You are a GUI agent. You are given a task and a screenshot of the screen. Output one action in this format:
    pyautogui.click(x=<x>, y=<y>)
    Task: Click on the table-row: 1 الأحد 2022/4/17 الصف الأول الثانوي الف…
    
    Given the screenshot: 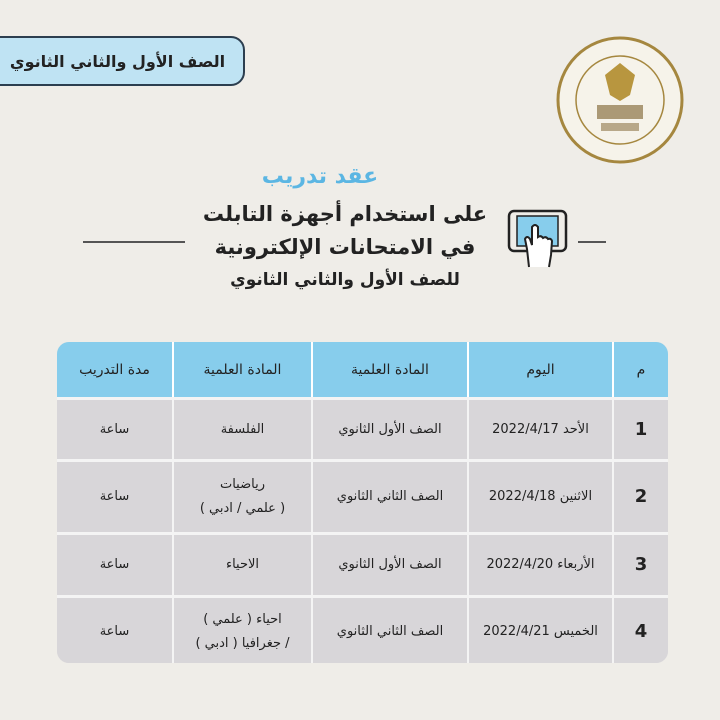 What is the action you would take?
    pyautogui.click(x=362, y=429)
    